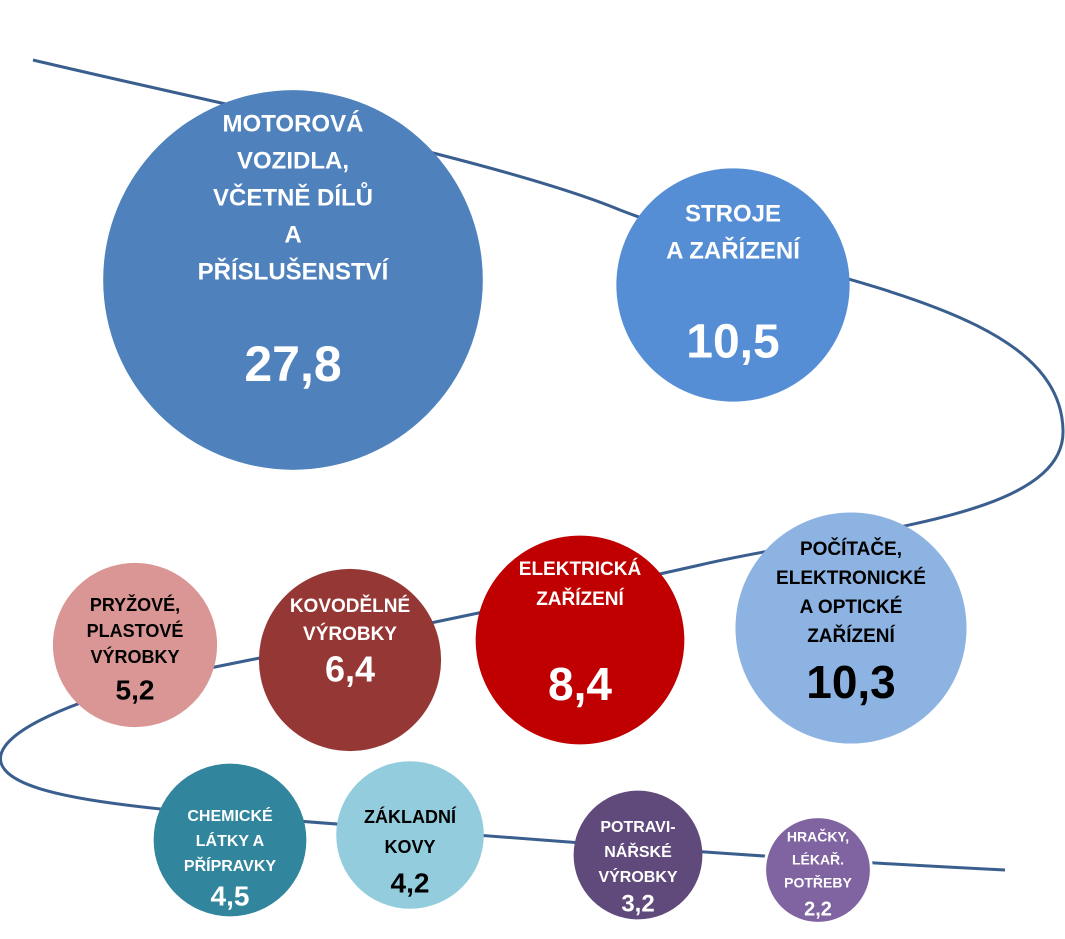  What do you see at coordinates (409, 847) in the screenshot?
I see `bubble-label: KOVY` at bounding box center [409, 847].